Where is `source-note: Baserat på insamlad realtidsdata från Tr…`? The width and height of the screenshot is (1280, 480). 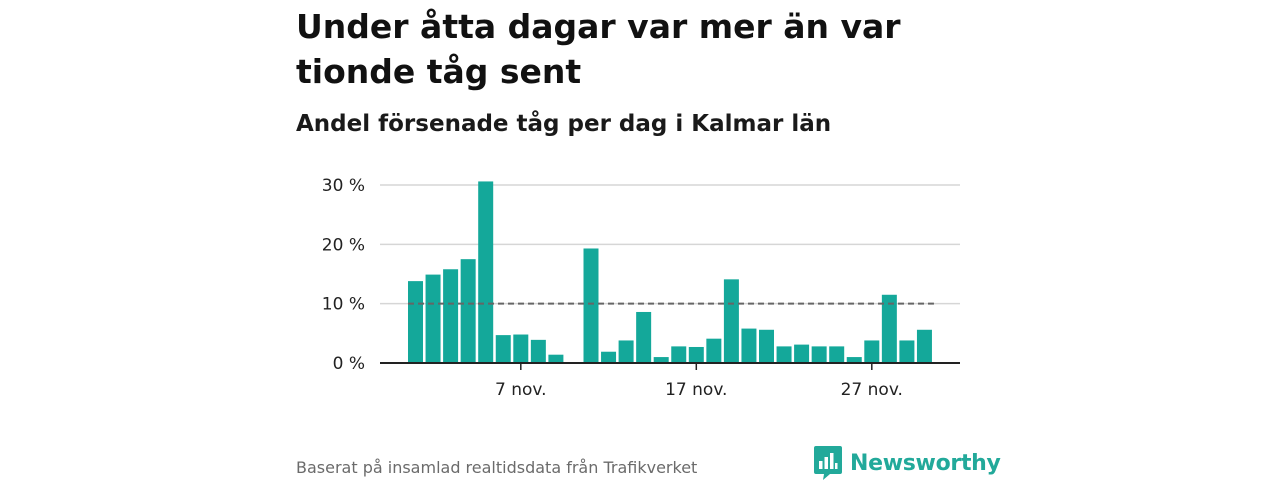
source-note: Baserat på insamlad realtidsdata från Tr… is located at coordinates (497, 467).